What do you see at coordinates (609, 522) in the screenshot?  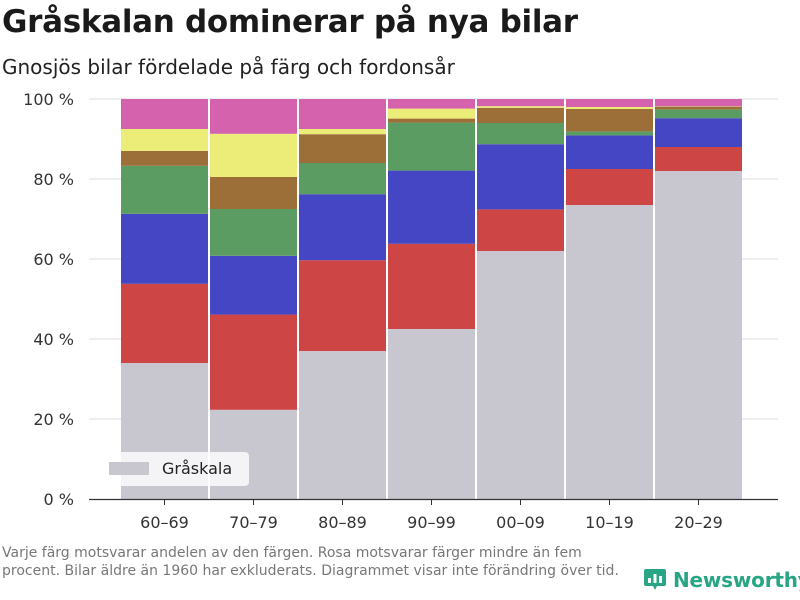 I see `x-tick-label: 10–19` at bounding box center [609, 522].